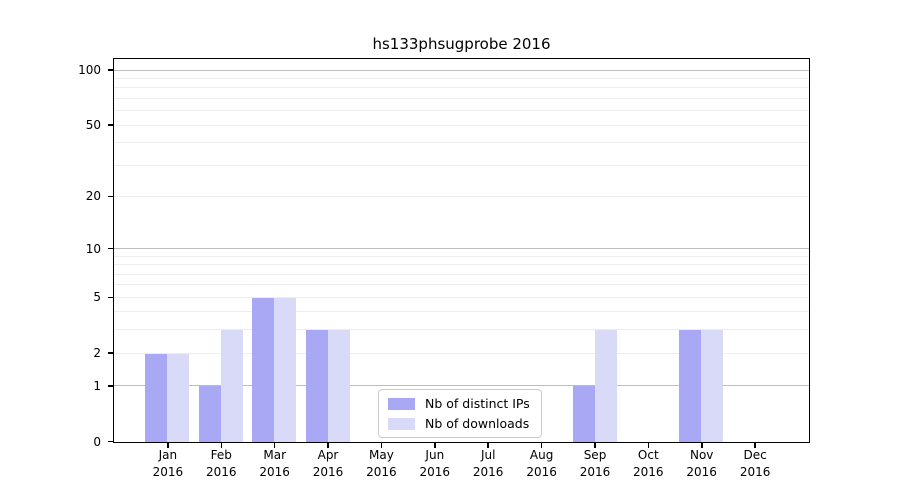 The width and height of the screenshot is (900, 500). I want to click on y-axis-tick-label: 50, so click(93, 125).